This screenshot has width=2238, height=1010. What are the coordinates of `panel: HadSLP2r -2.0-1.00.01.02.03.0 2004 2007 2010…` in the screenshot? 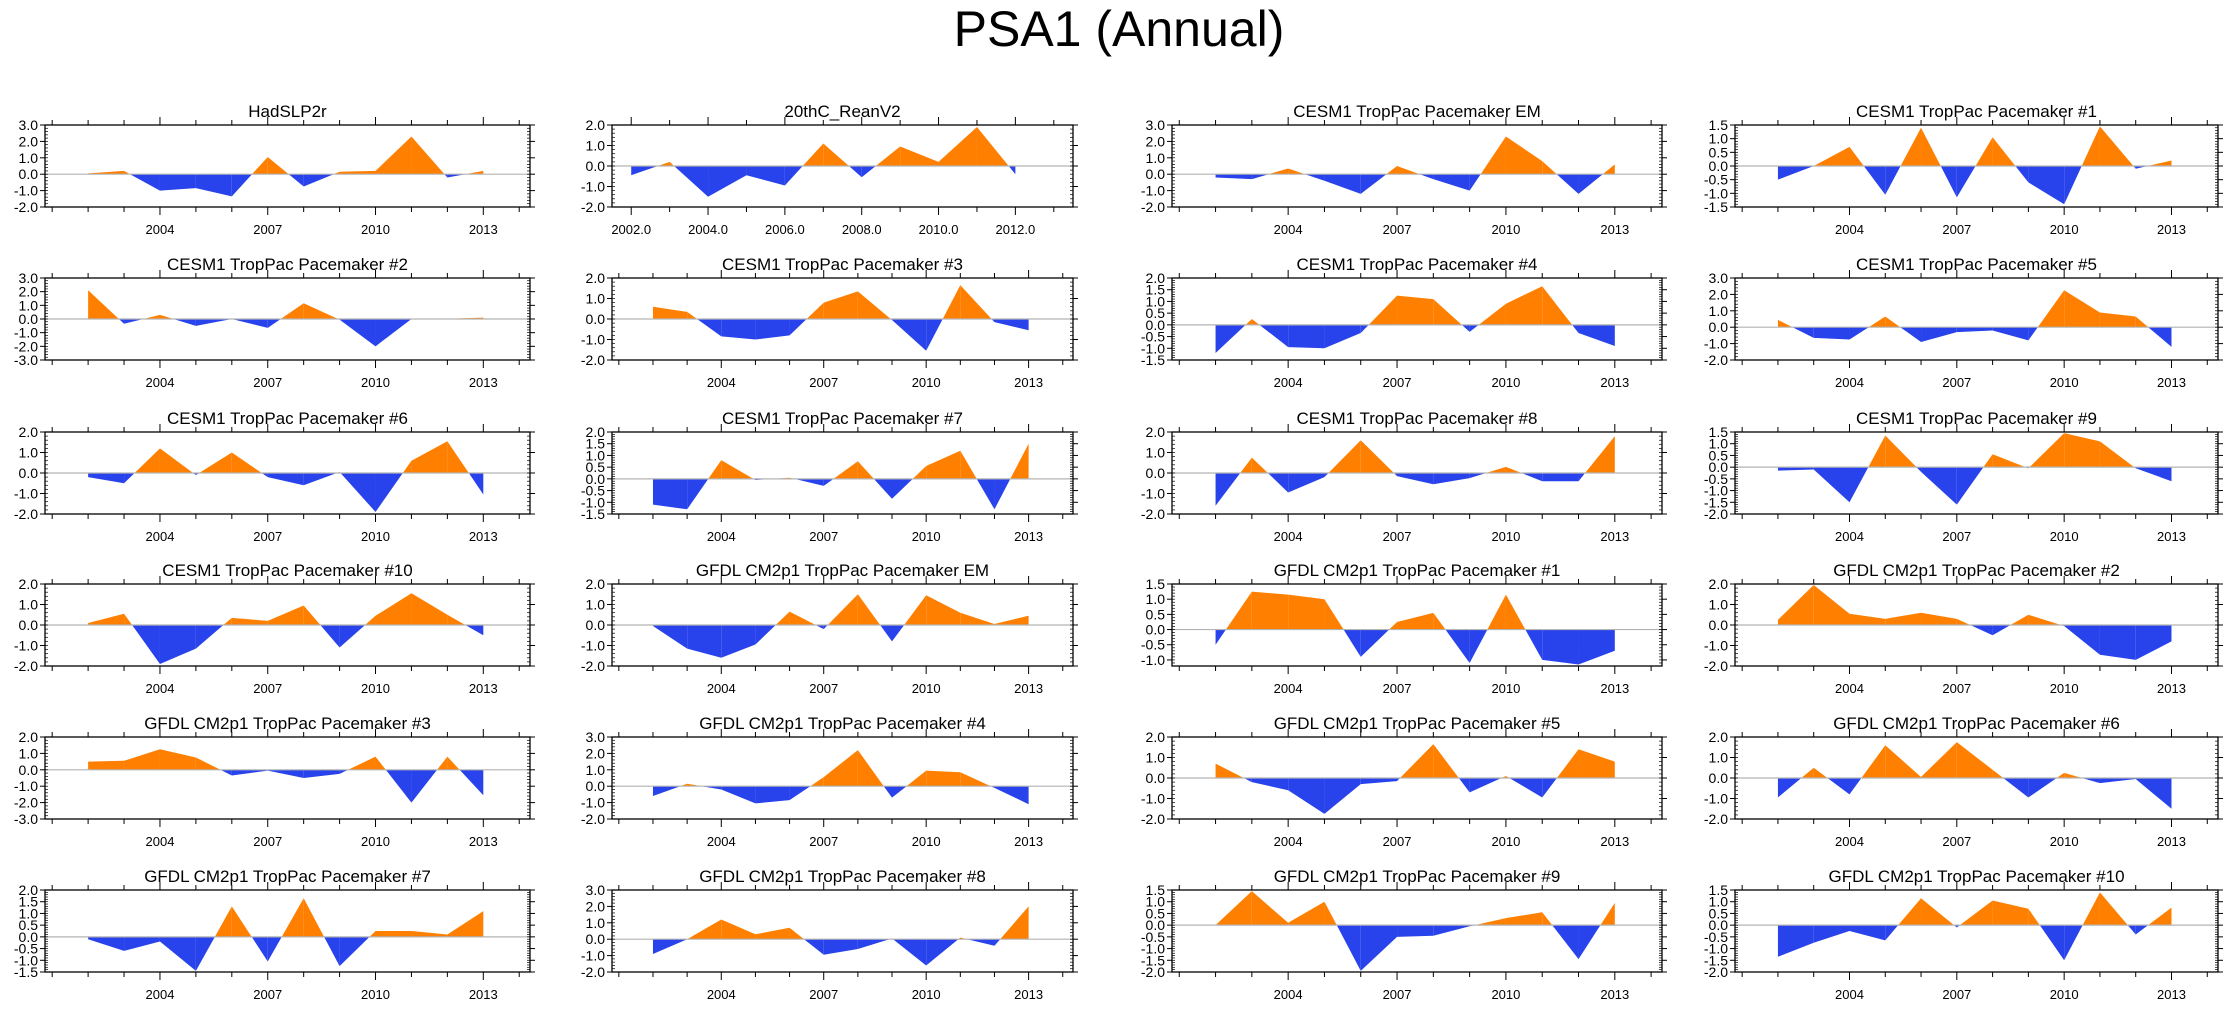 It's located at (274, 169).